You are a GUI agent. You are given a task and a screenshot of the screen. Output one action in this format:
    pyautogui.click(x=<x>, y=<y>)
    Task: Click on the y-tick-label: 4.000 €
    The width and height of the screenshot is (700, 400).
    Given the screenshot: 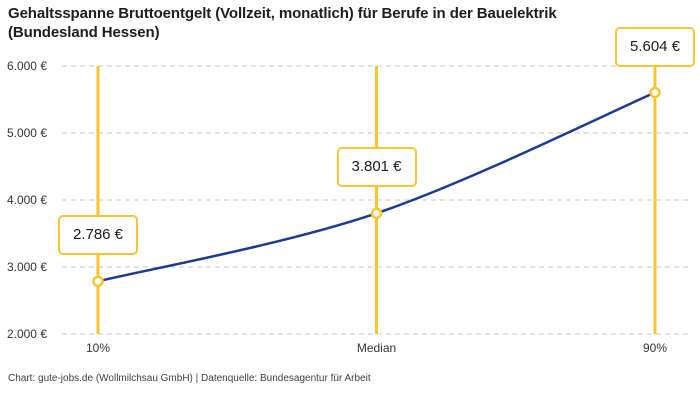 What is the action you would take?
    pyautogui.click(x=26, y=200)
    